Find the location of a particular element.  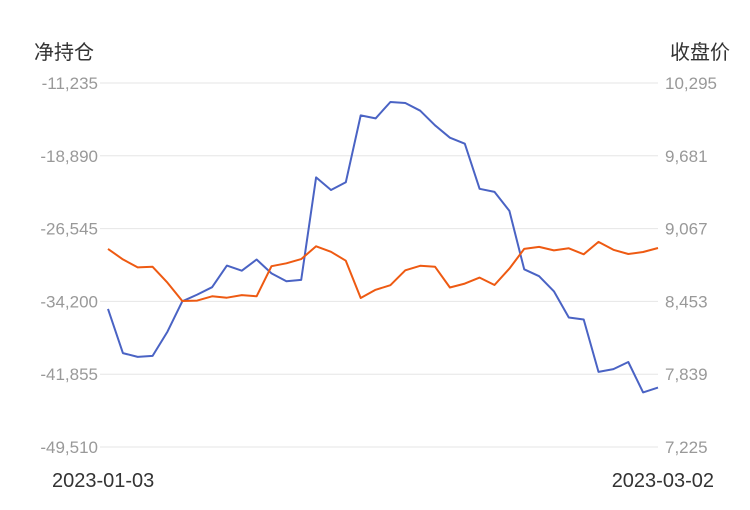

left-tick-label: -26,545 is located at coordinates (69, 229).